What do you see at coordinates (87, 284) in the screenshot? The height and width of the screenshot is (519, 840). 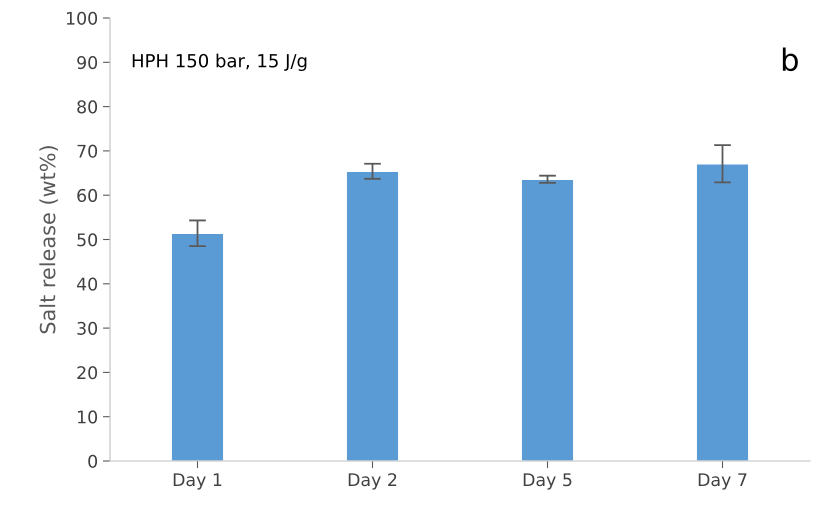 I see `y-tick-label: 40` at bounding box center [87, 284].